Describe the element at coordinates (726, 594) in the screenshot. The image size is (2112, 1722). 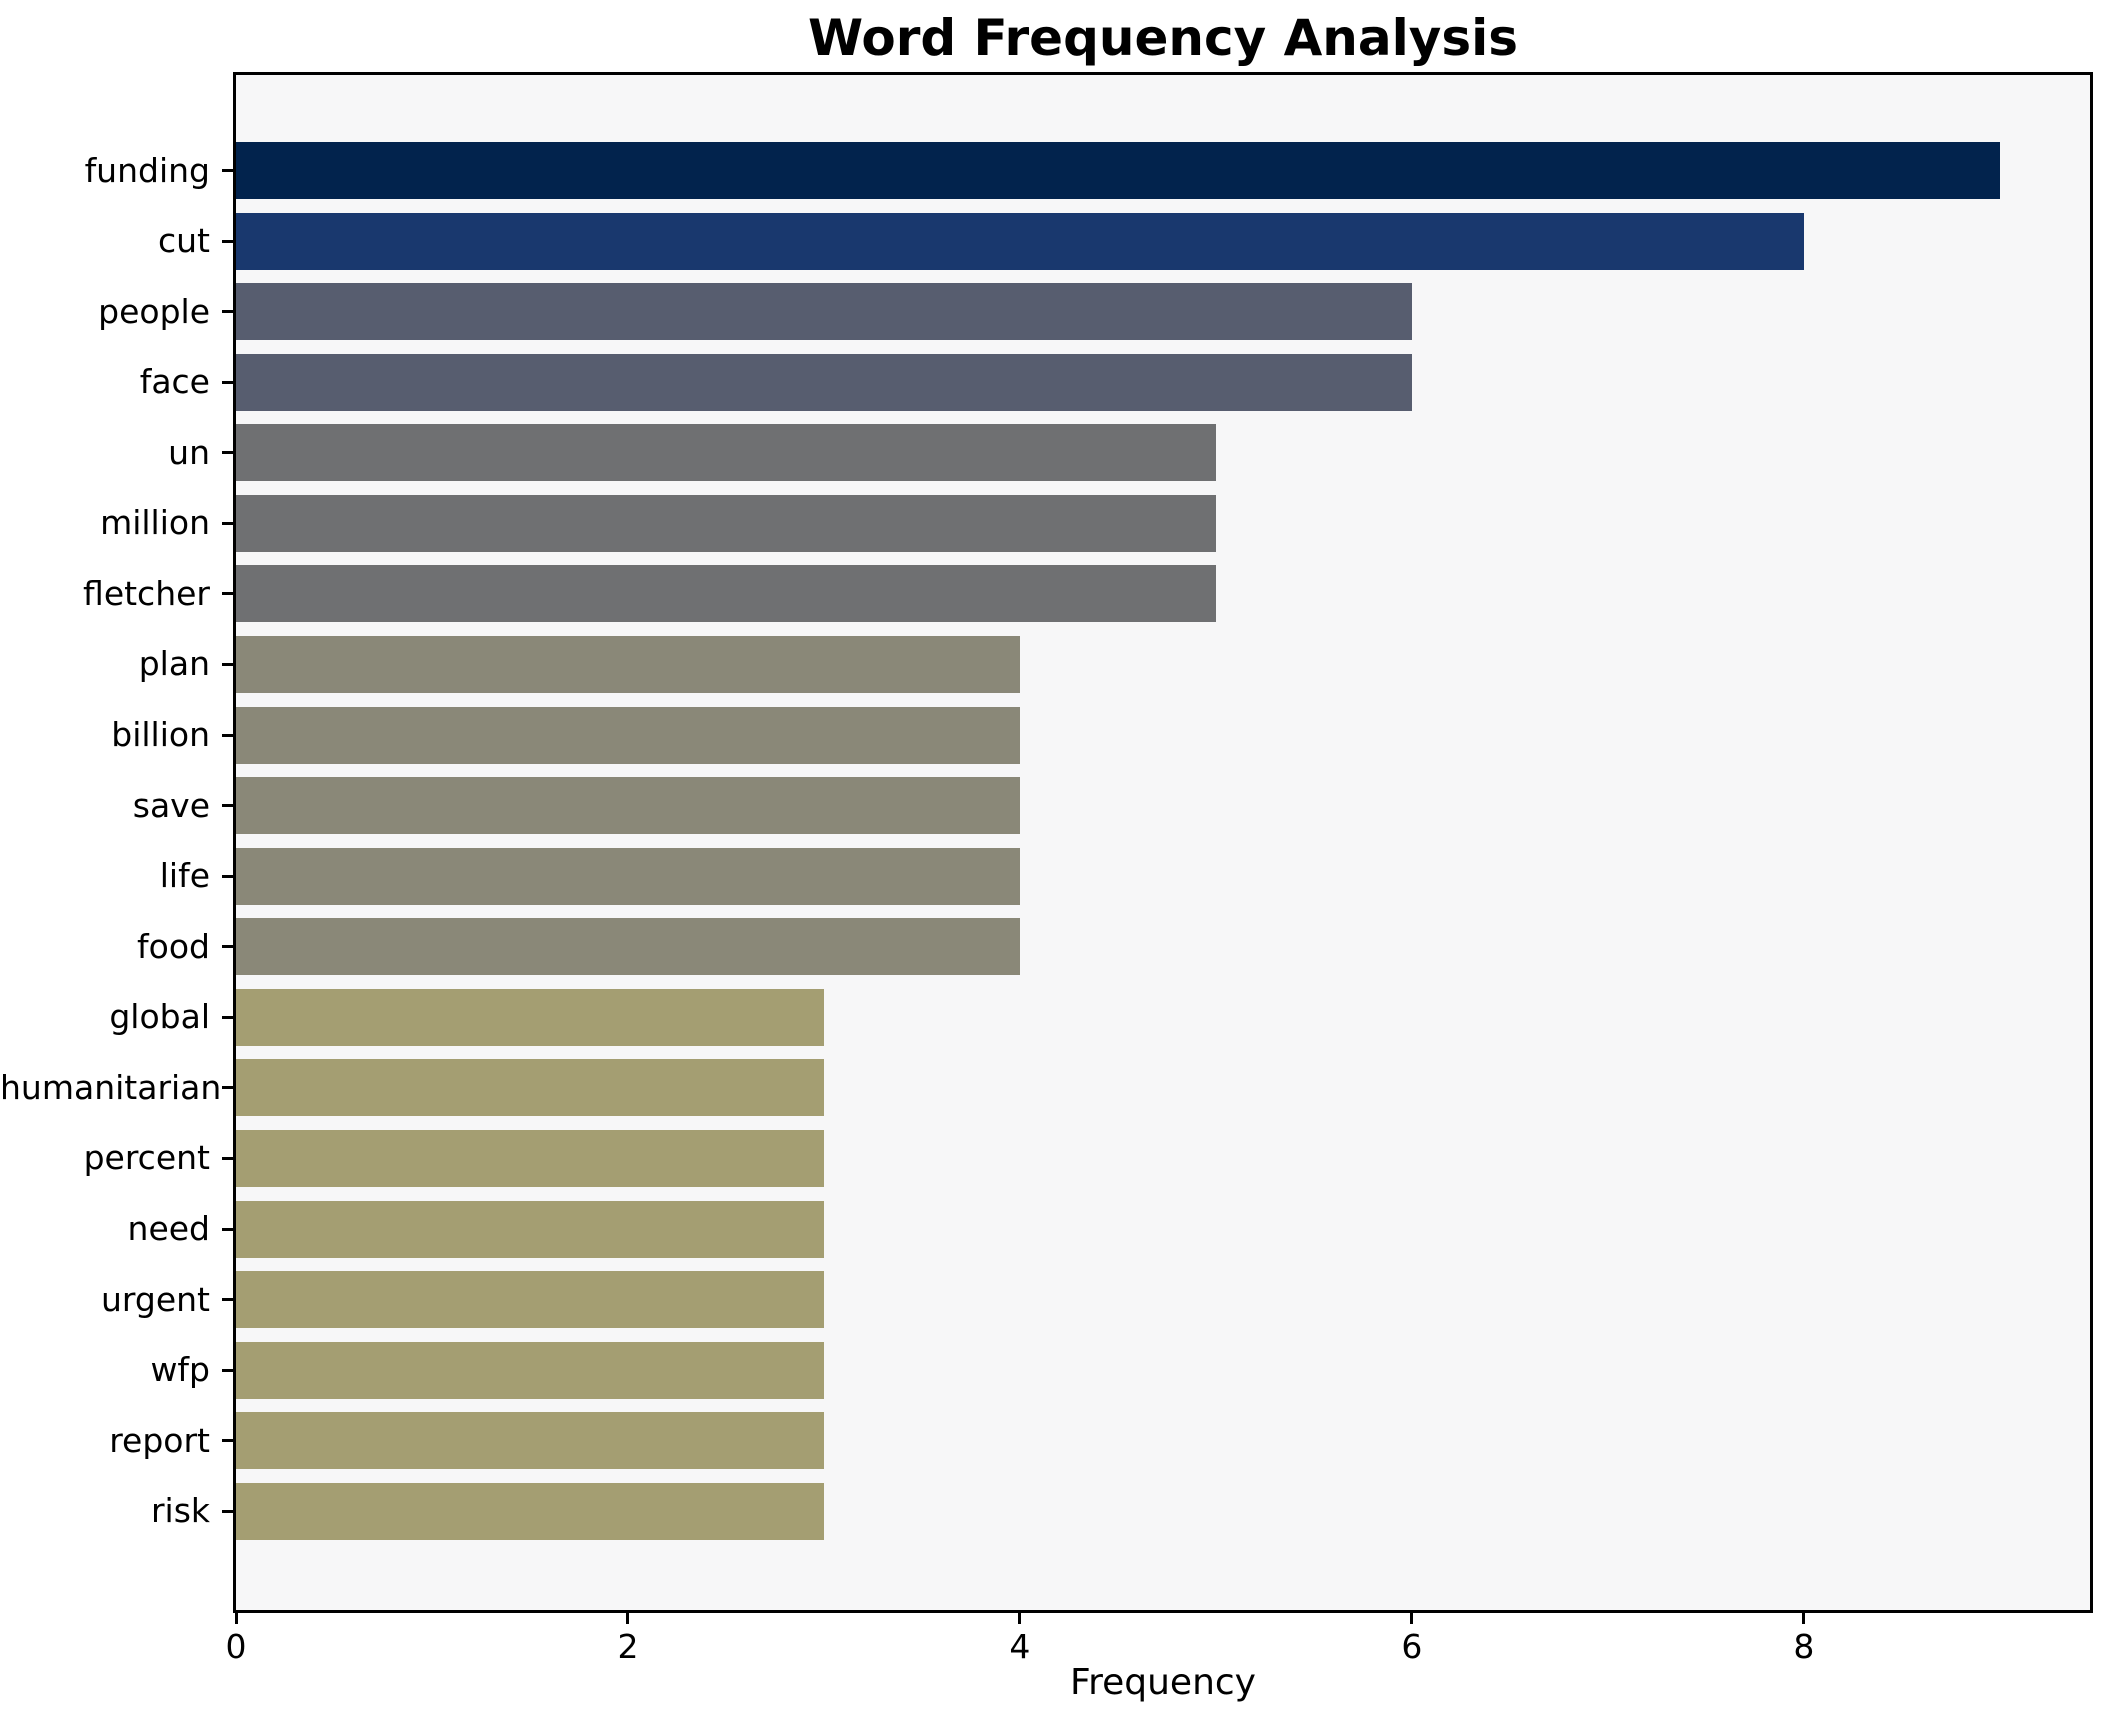
I see `bar-fletcher` at that location.